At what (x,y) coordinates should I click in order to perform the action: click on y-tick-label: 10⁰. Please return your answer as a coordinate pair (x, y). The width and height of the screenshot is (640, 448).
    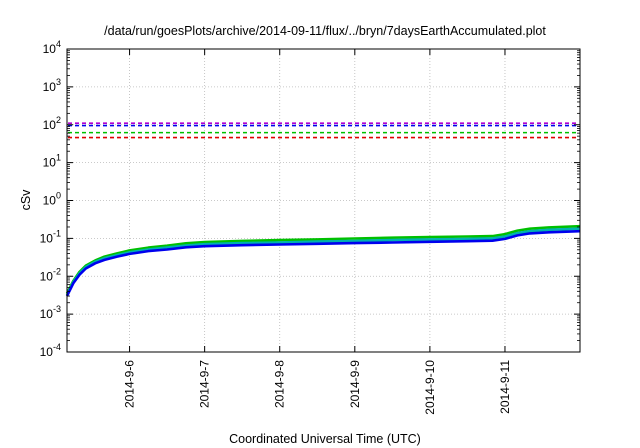
    Looking at the image, I should click on (52, 199).